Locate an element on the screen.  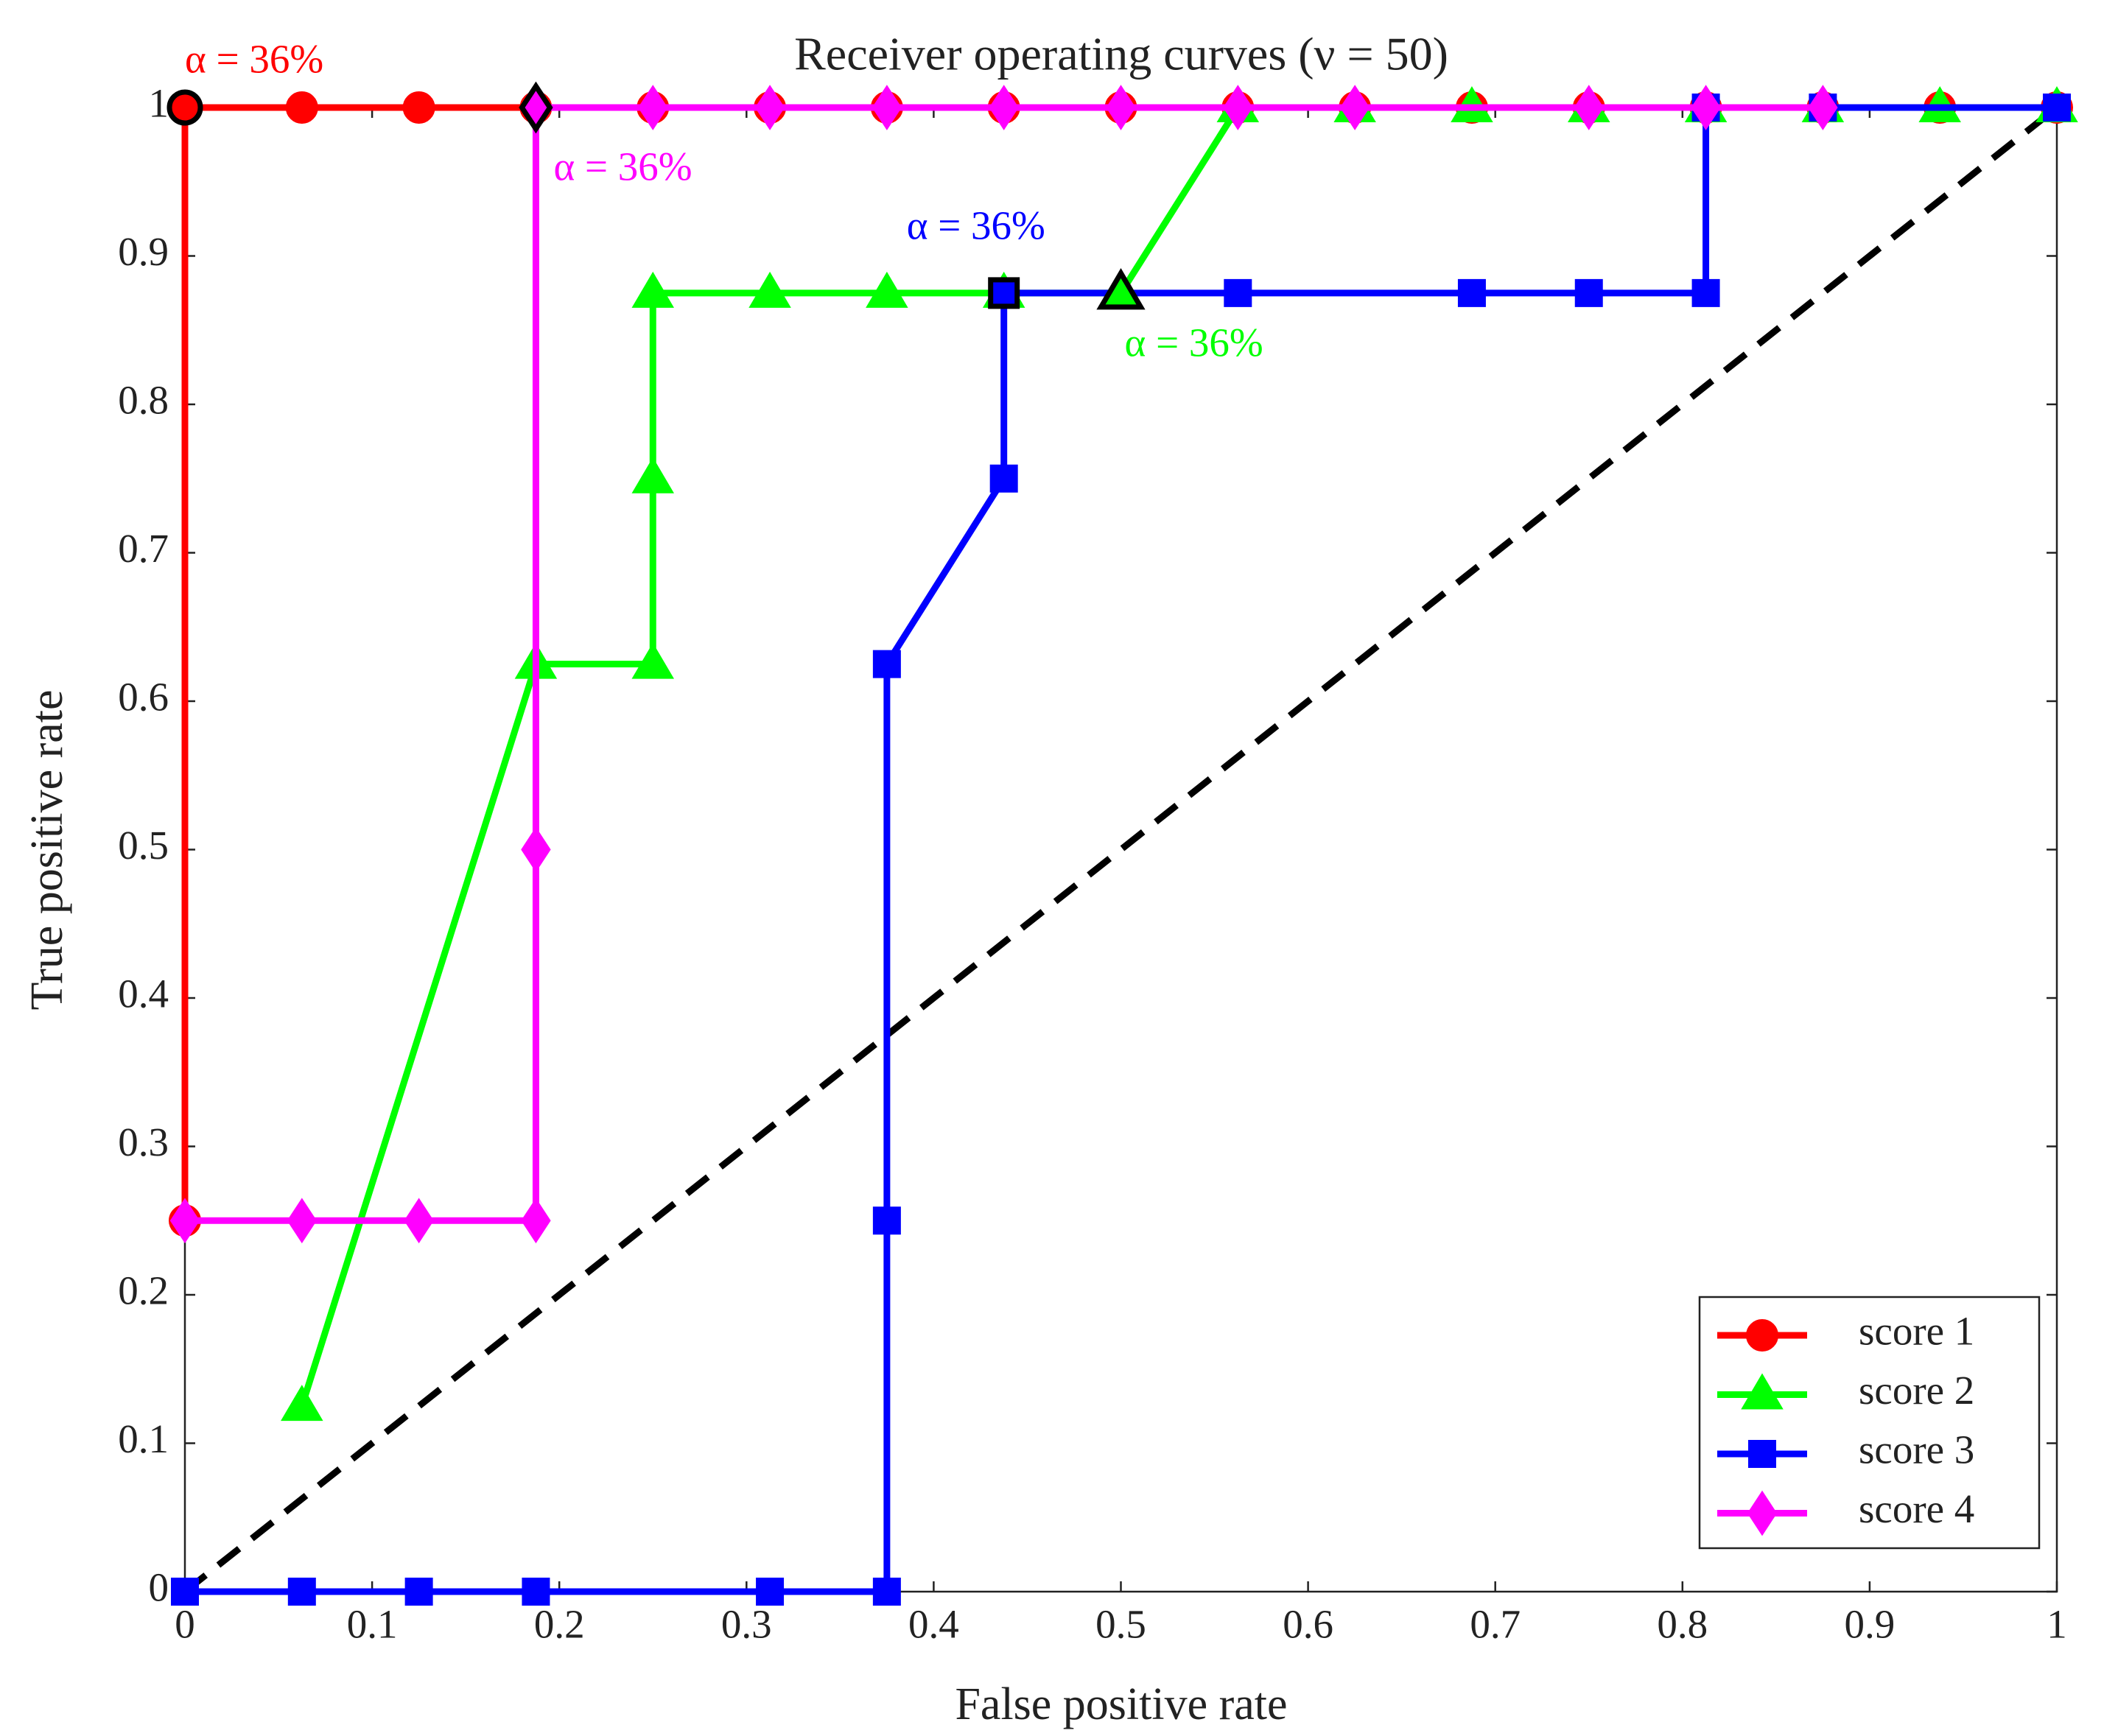
legend-label: score 2 is located at coordinates (1916, 1390).